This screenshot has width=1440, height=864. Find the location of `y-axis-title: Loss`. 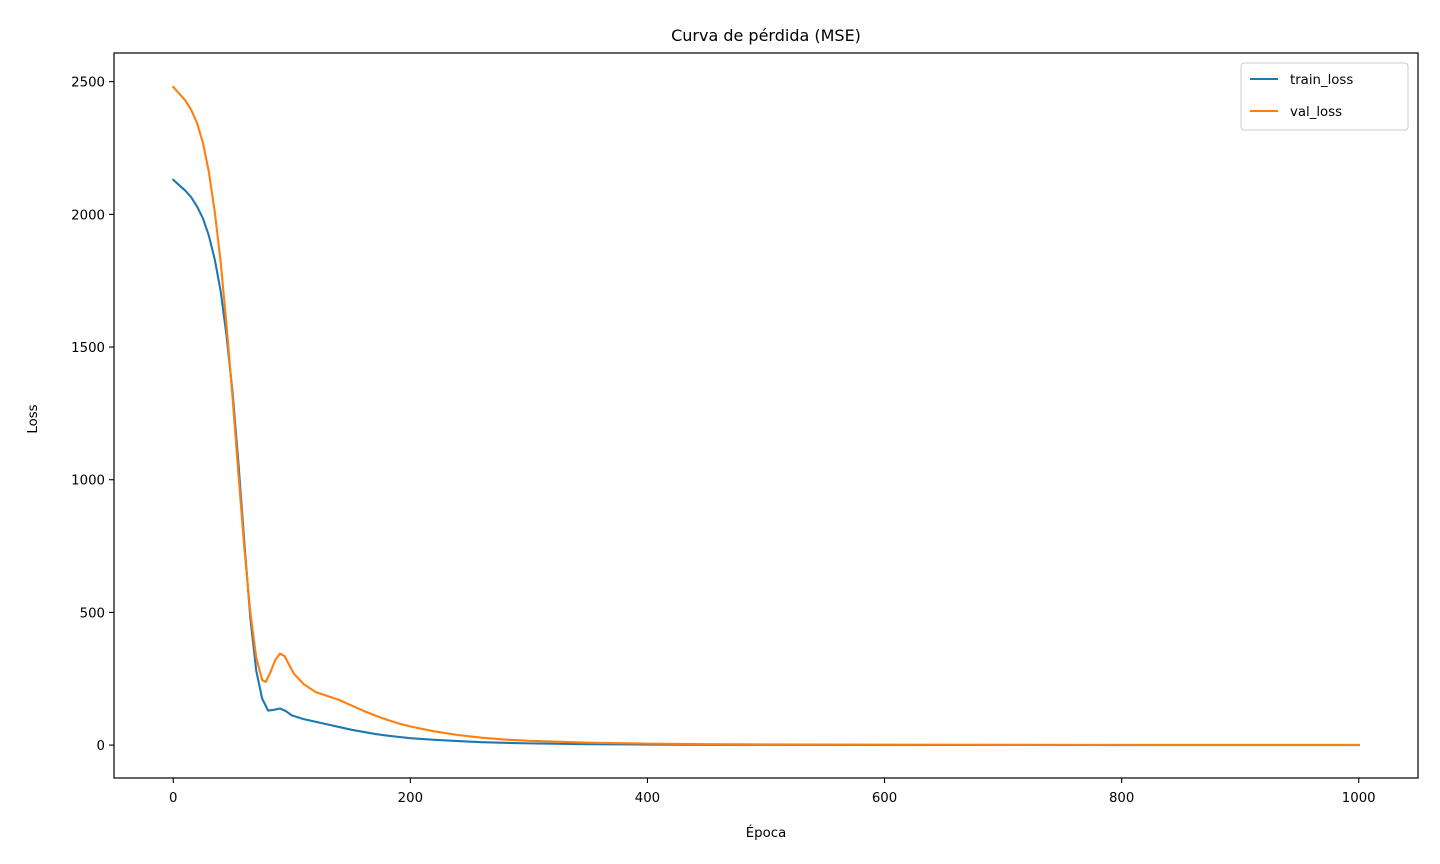

y-axis-title: Loss is located at coordinates (33, 418).